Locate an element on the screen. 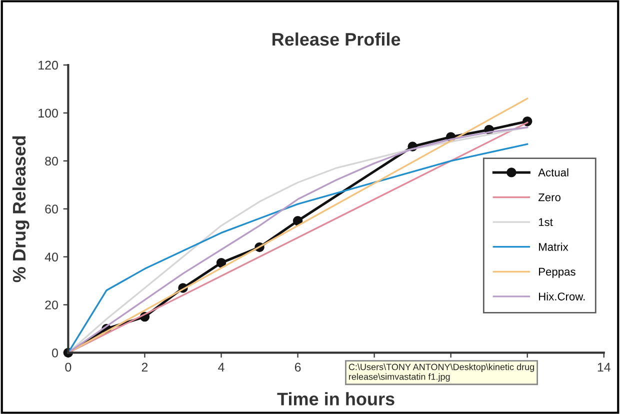 This screenshot has width=620, height=414. y-tick-label: 20 is located at coordinates (51, 305).